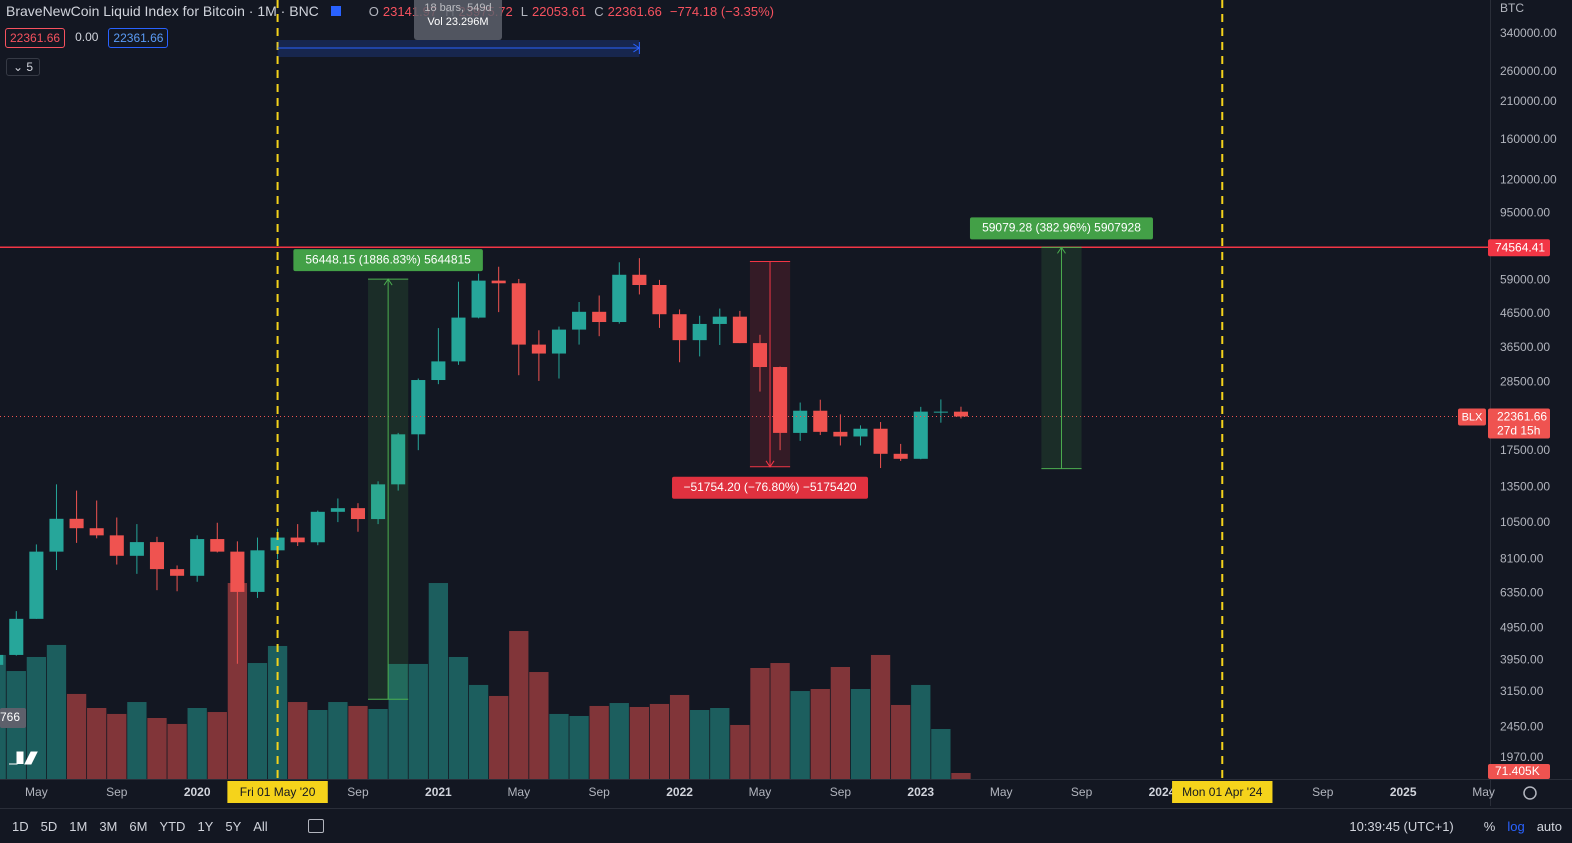 The width and height of the screenshot is (1572, 843). I want to click on y-tick-label: 46500.00, so click(1525, 313).